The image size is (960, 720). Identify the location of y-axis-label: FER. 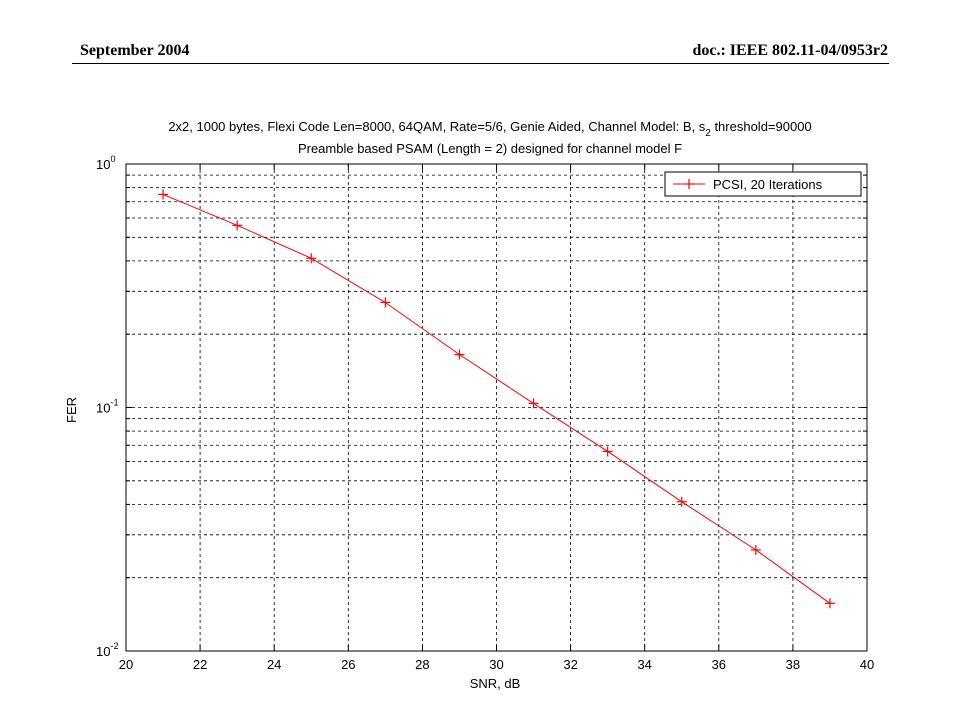
(71, 410).